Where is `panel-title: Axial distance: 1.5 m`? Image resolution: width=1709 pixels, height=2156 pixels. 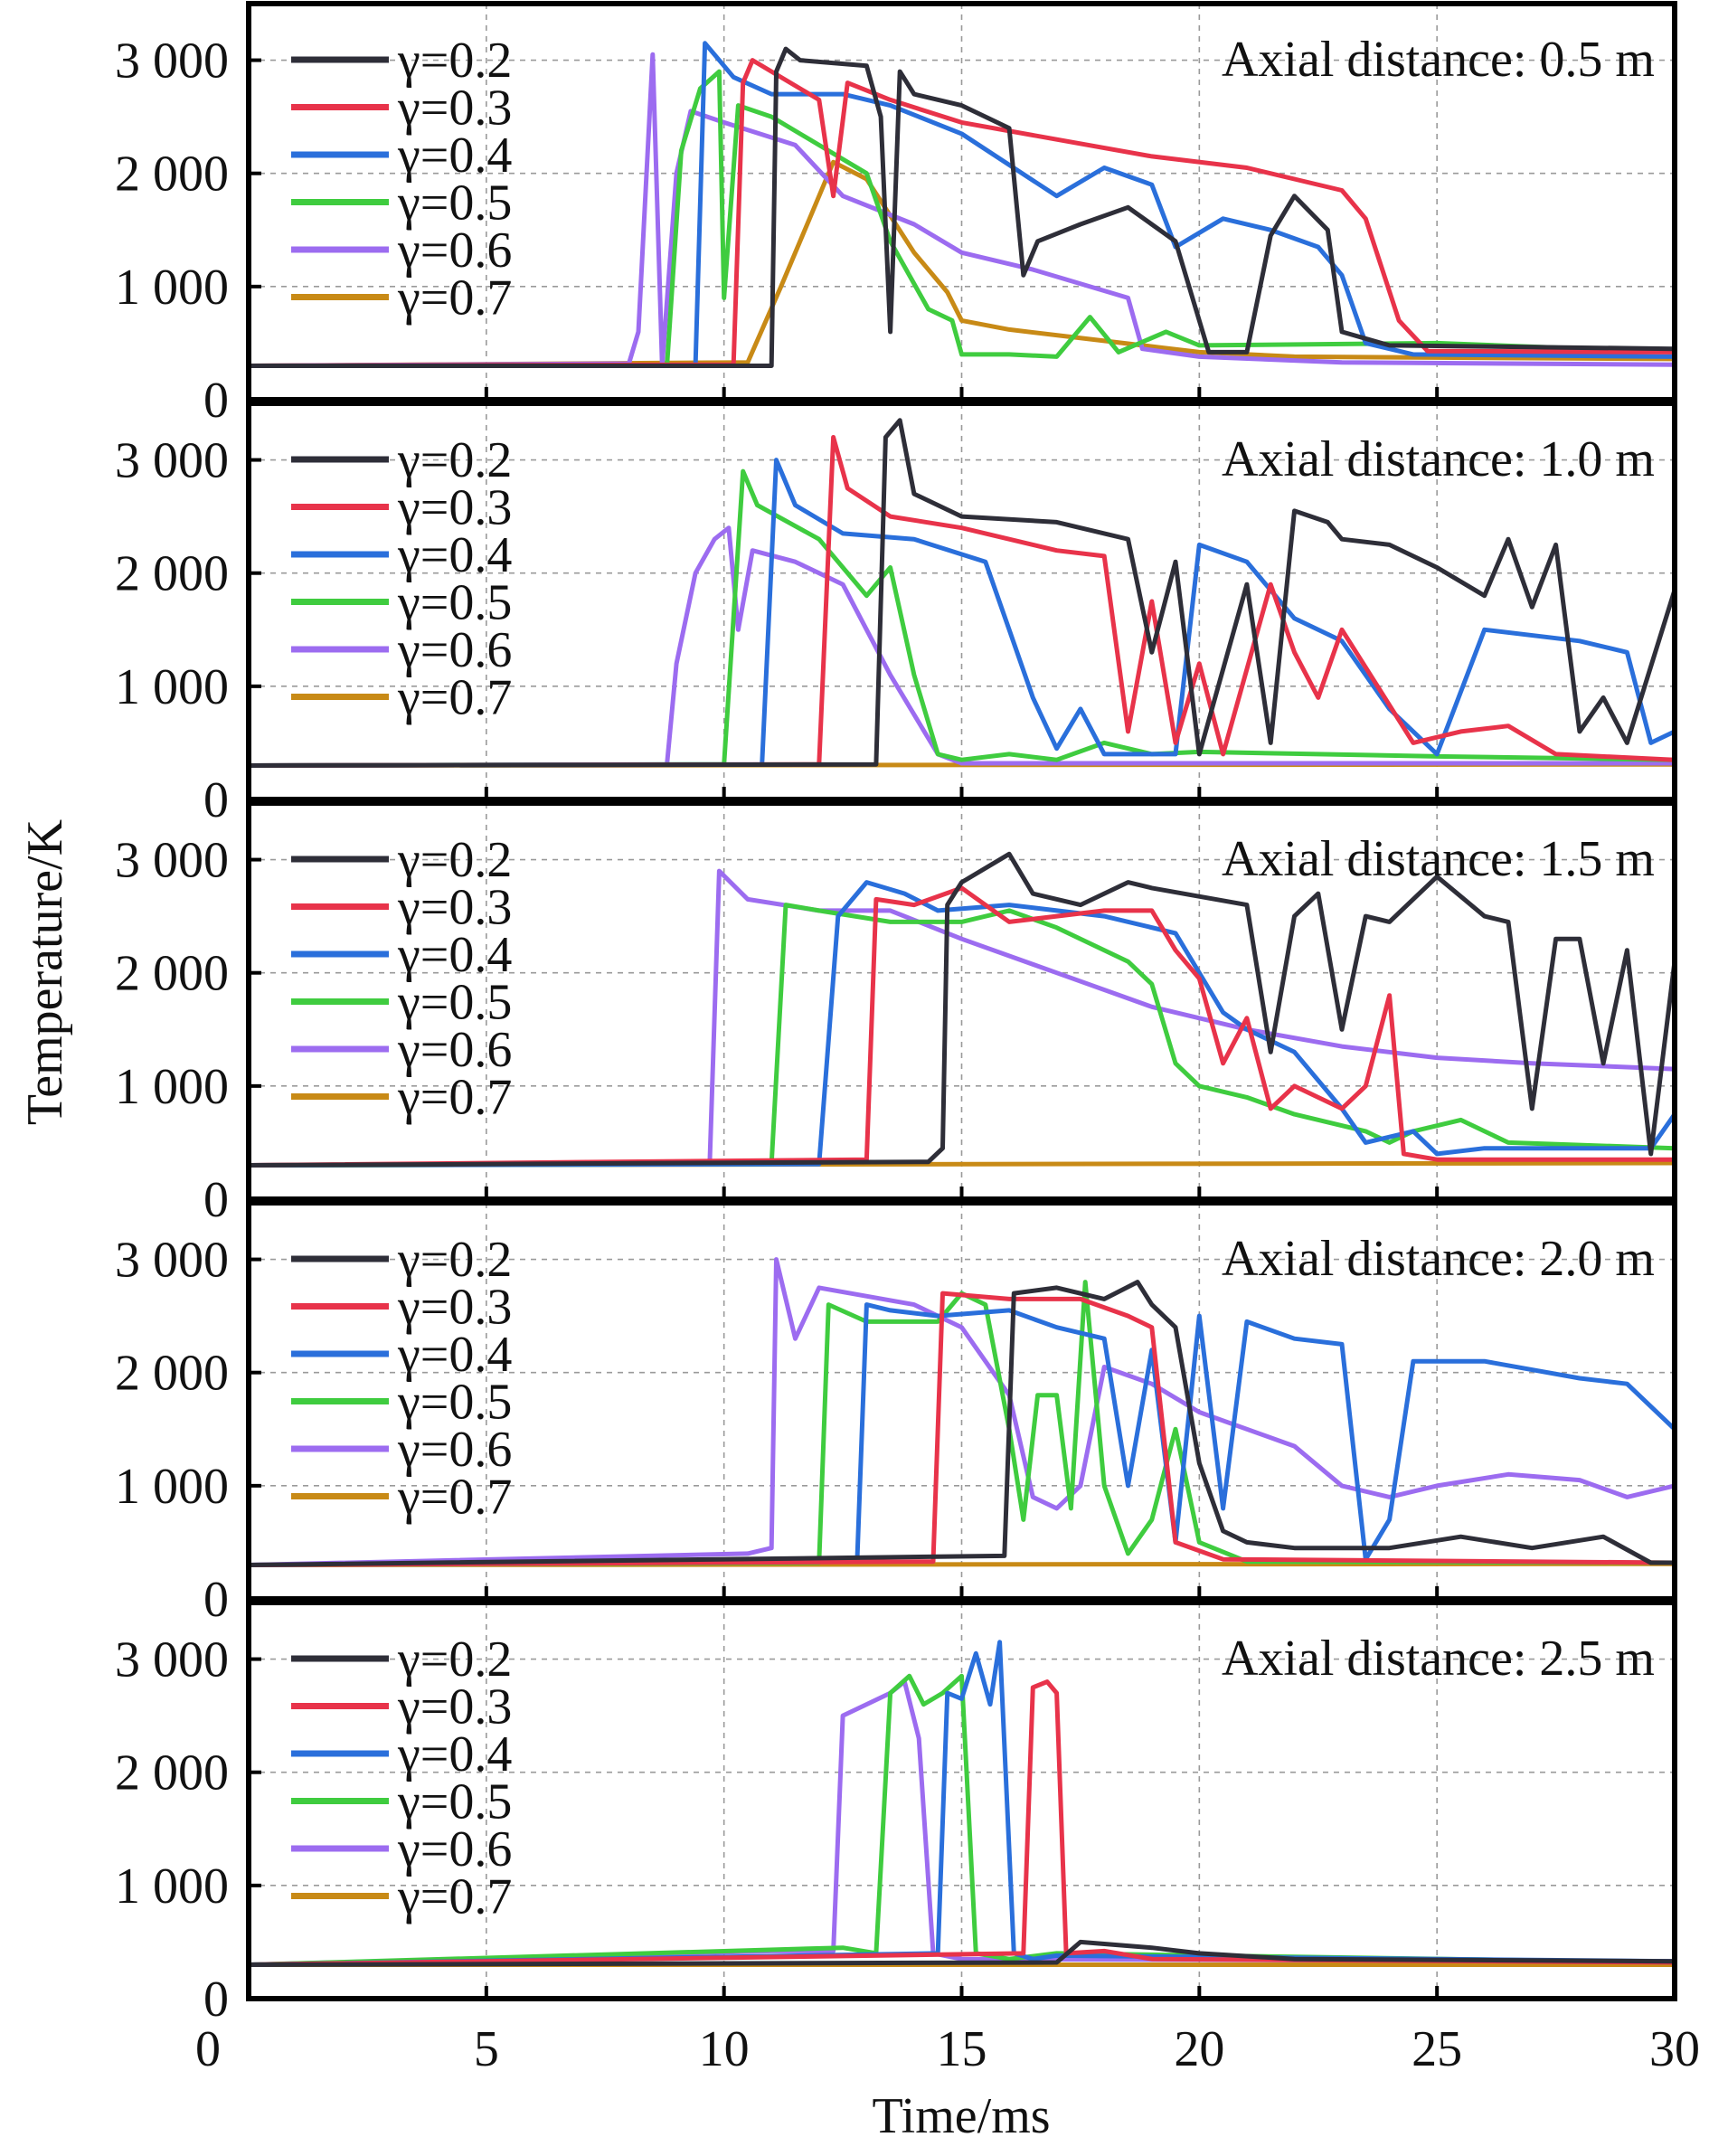
panel-title: Axial distance: 1.5 m is located at coordinates (1438, 859).